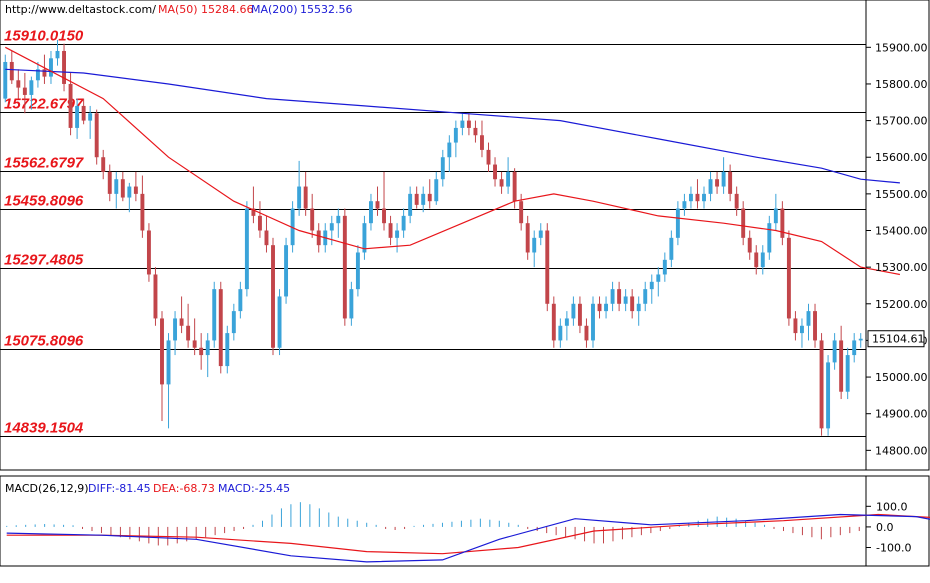 The height and width of the screenshot is (583, 930). What do you see at coordinates (901, 157) in the screenshot?
I see `price-tick-label: 15600.00` at bounding box center [901, 157].